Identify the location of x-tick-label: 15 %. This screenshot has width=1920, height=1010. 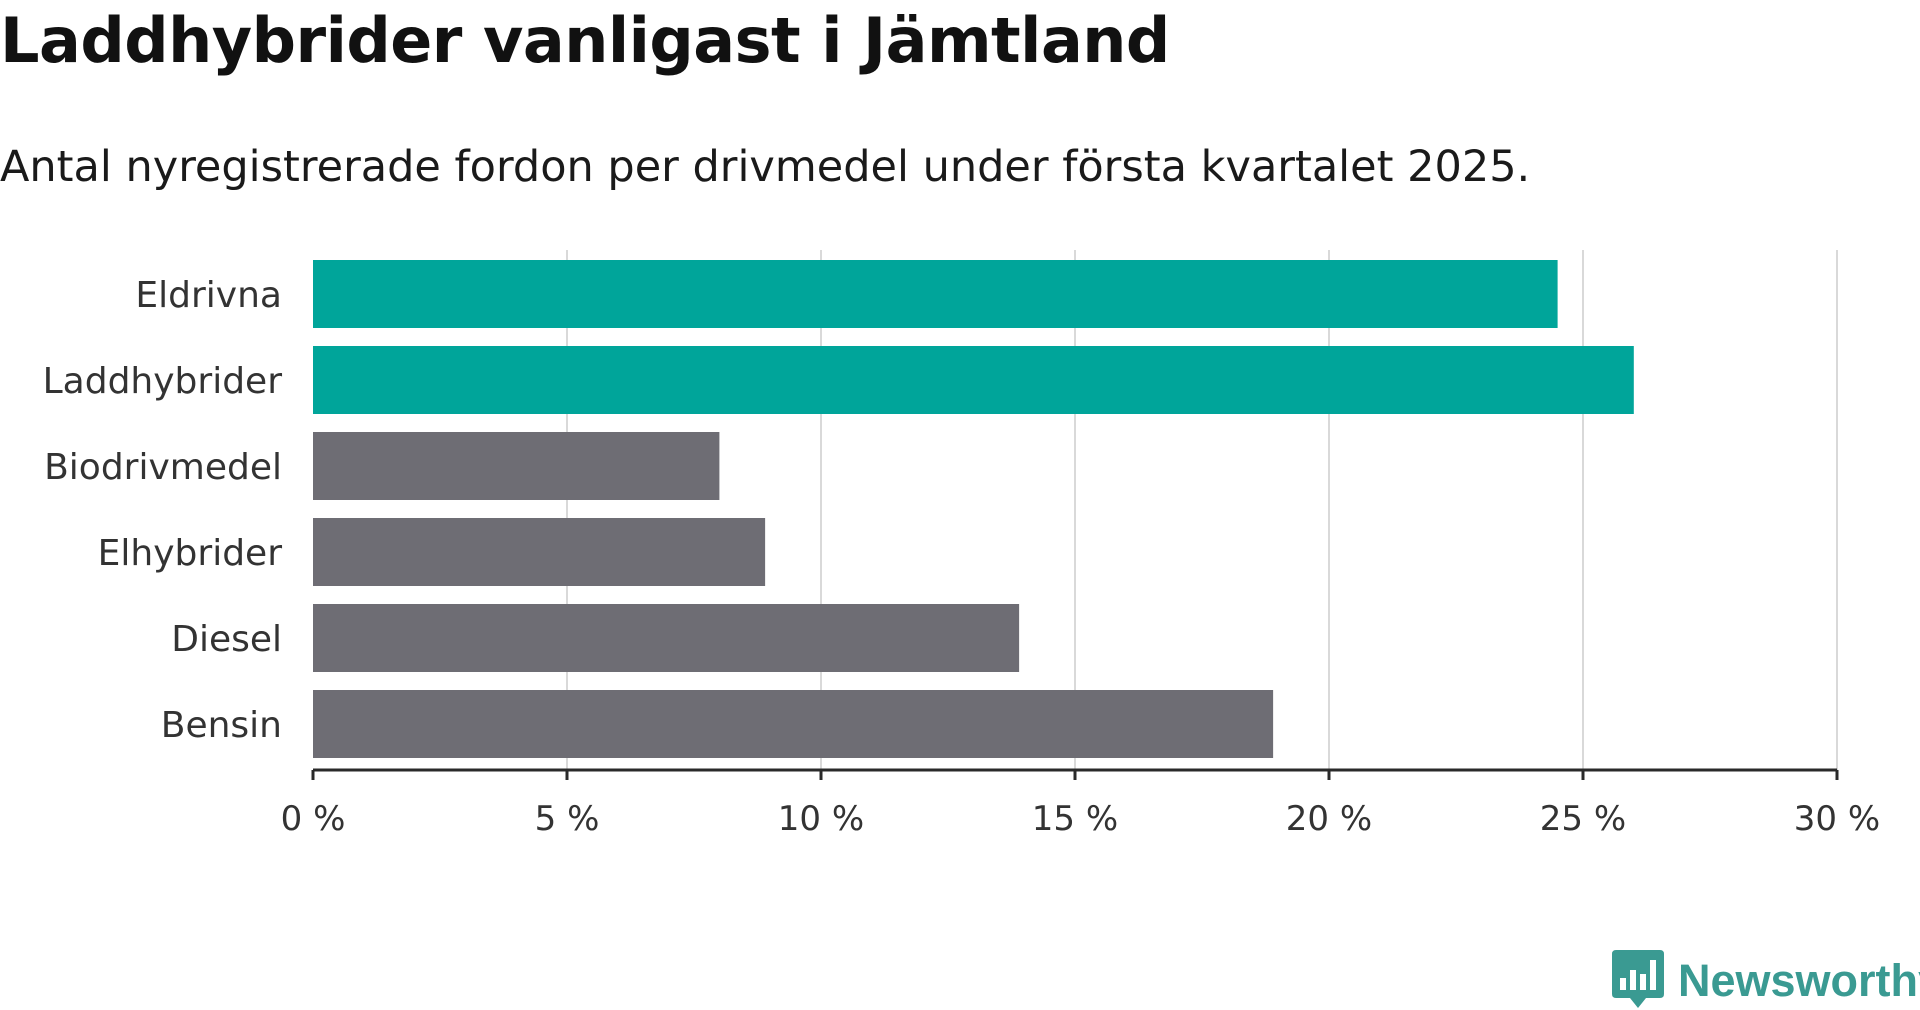
(1075, 819).